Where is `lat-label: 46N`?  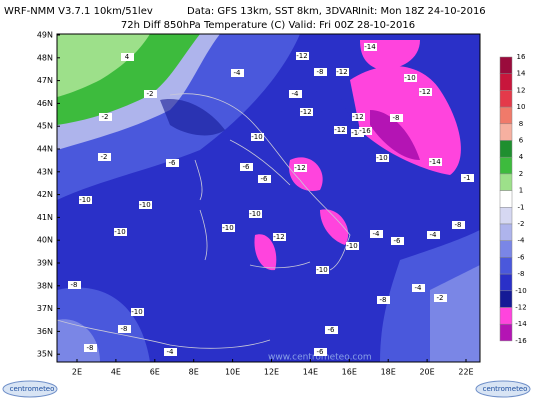 lat-label: 46N is located at coordinates (45, 103).